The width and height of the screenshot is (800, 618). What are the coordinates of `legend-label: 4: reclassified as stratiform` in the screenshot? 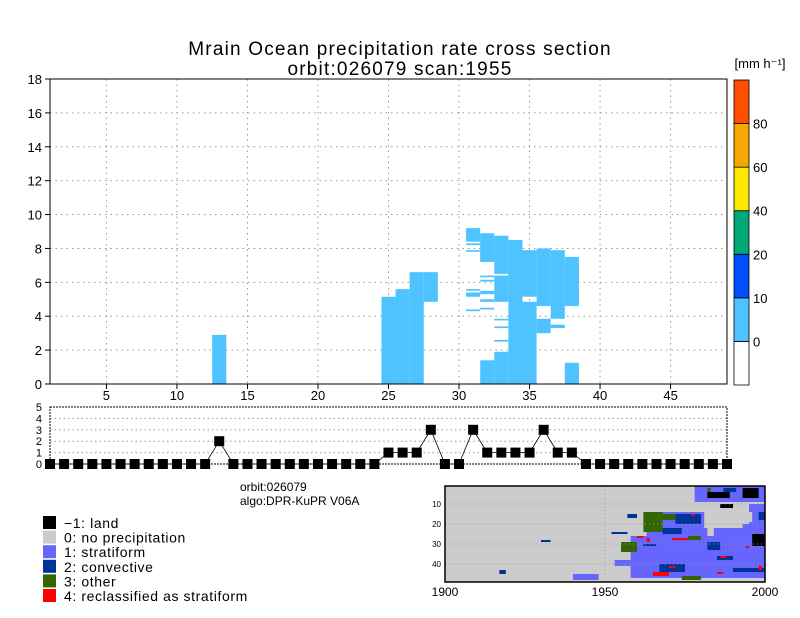 It's located at (156, 596).